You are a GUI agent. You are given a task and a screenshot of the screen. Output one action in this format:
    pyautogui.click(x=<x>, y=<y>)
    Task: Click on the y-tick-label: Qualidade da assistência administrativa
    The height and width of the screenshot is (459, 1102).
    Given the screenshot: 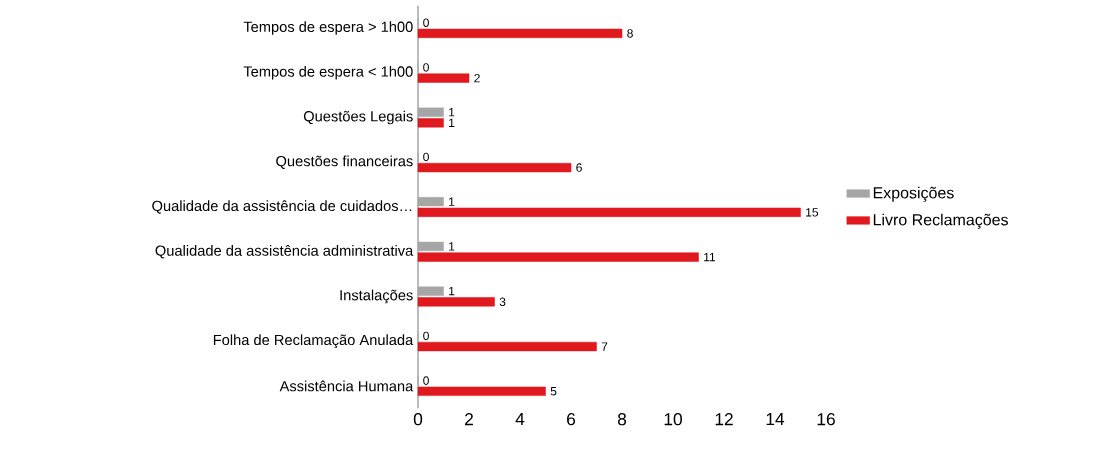 What is the action you would take?
    pyautogui.click(x=284, y=252)
    